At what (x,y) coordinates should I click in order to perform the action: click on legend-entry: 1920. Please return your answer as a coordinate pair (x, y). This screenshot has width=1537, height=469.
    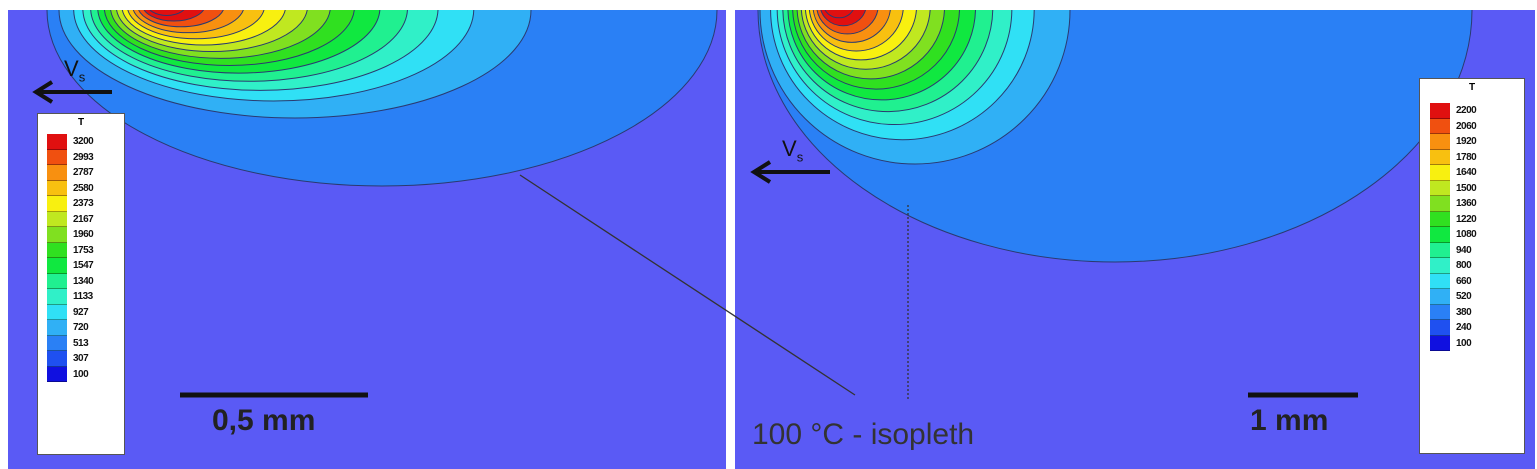
    Looking at the image, I should click on (1477, 142).